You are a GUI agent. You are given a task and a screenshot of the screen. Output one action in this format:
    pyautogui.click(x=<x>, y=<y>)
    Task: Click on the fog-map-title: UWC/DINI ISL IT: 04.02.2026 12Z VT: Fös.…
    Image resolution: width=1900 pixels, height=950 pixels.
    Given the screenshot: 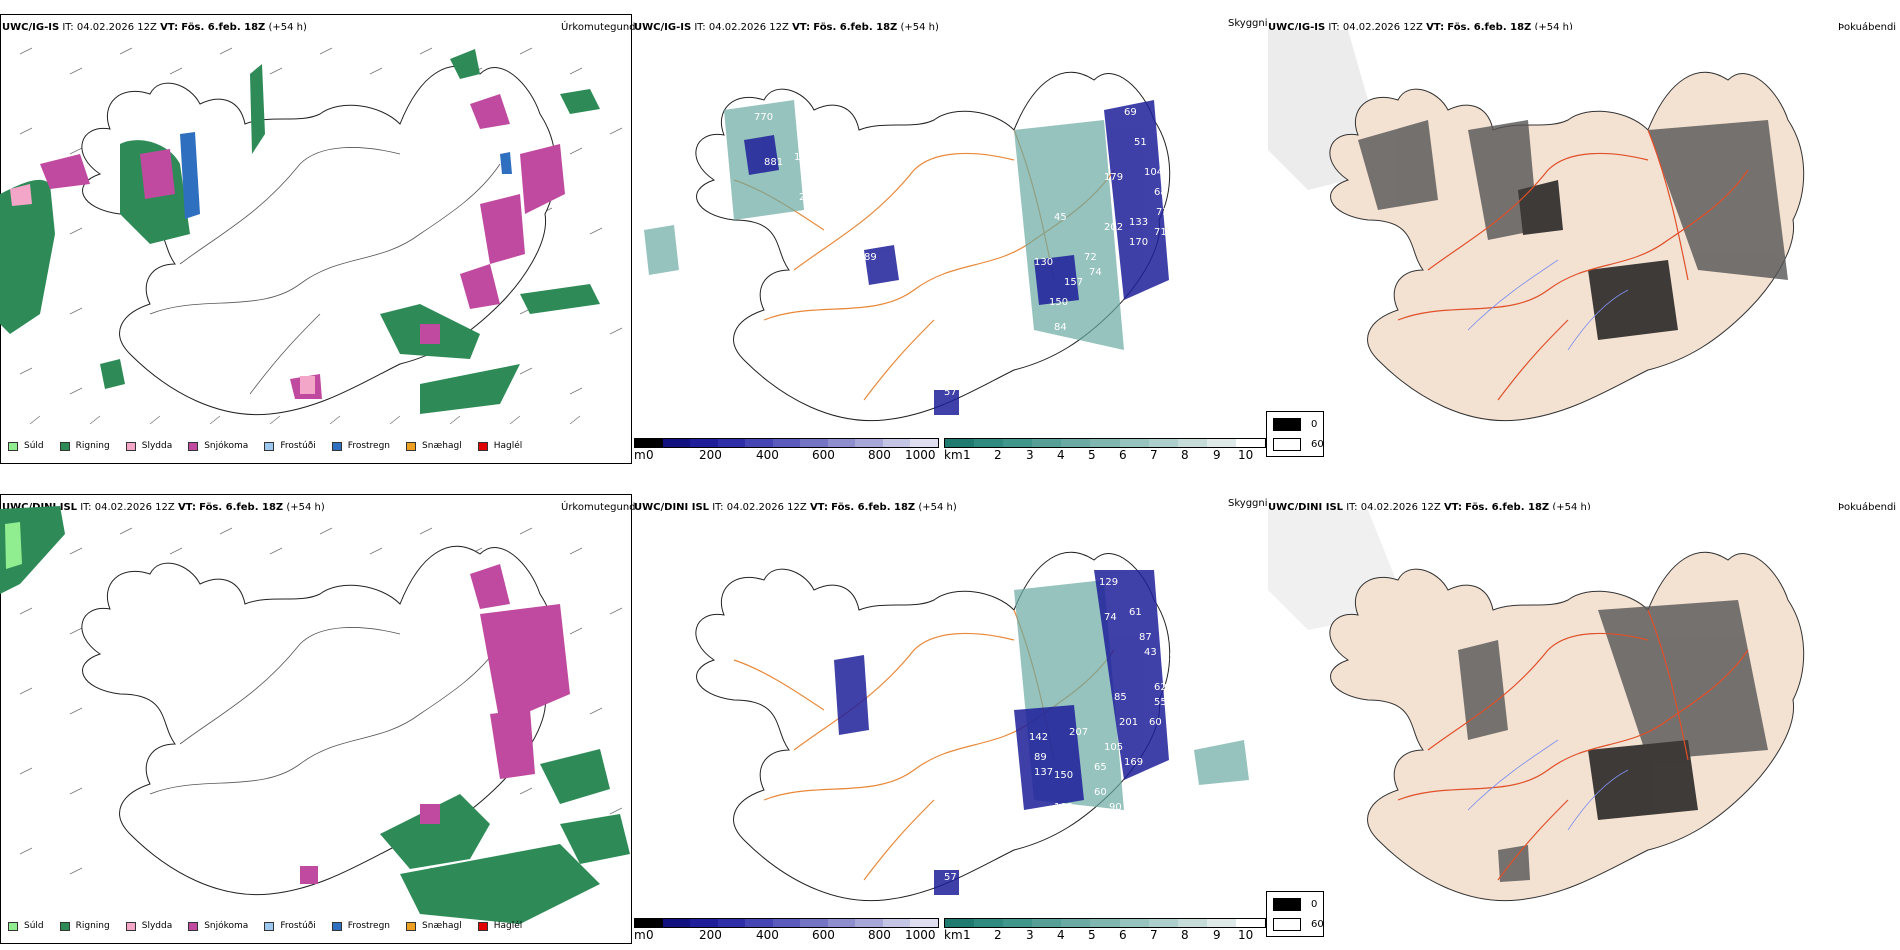 What is the action you would take?
    pyautogui.click(x=1429, y=507)
    